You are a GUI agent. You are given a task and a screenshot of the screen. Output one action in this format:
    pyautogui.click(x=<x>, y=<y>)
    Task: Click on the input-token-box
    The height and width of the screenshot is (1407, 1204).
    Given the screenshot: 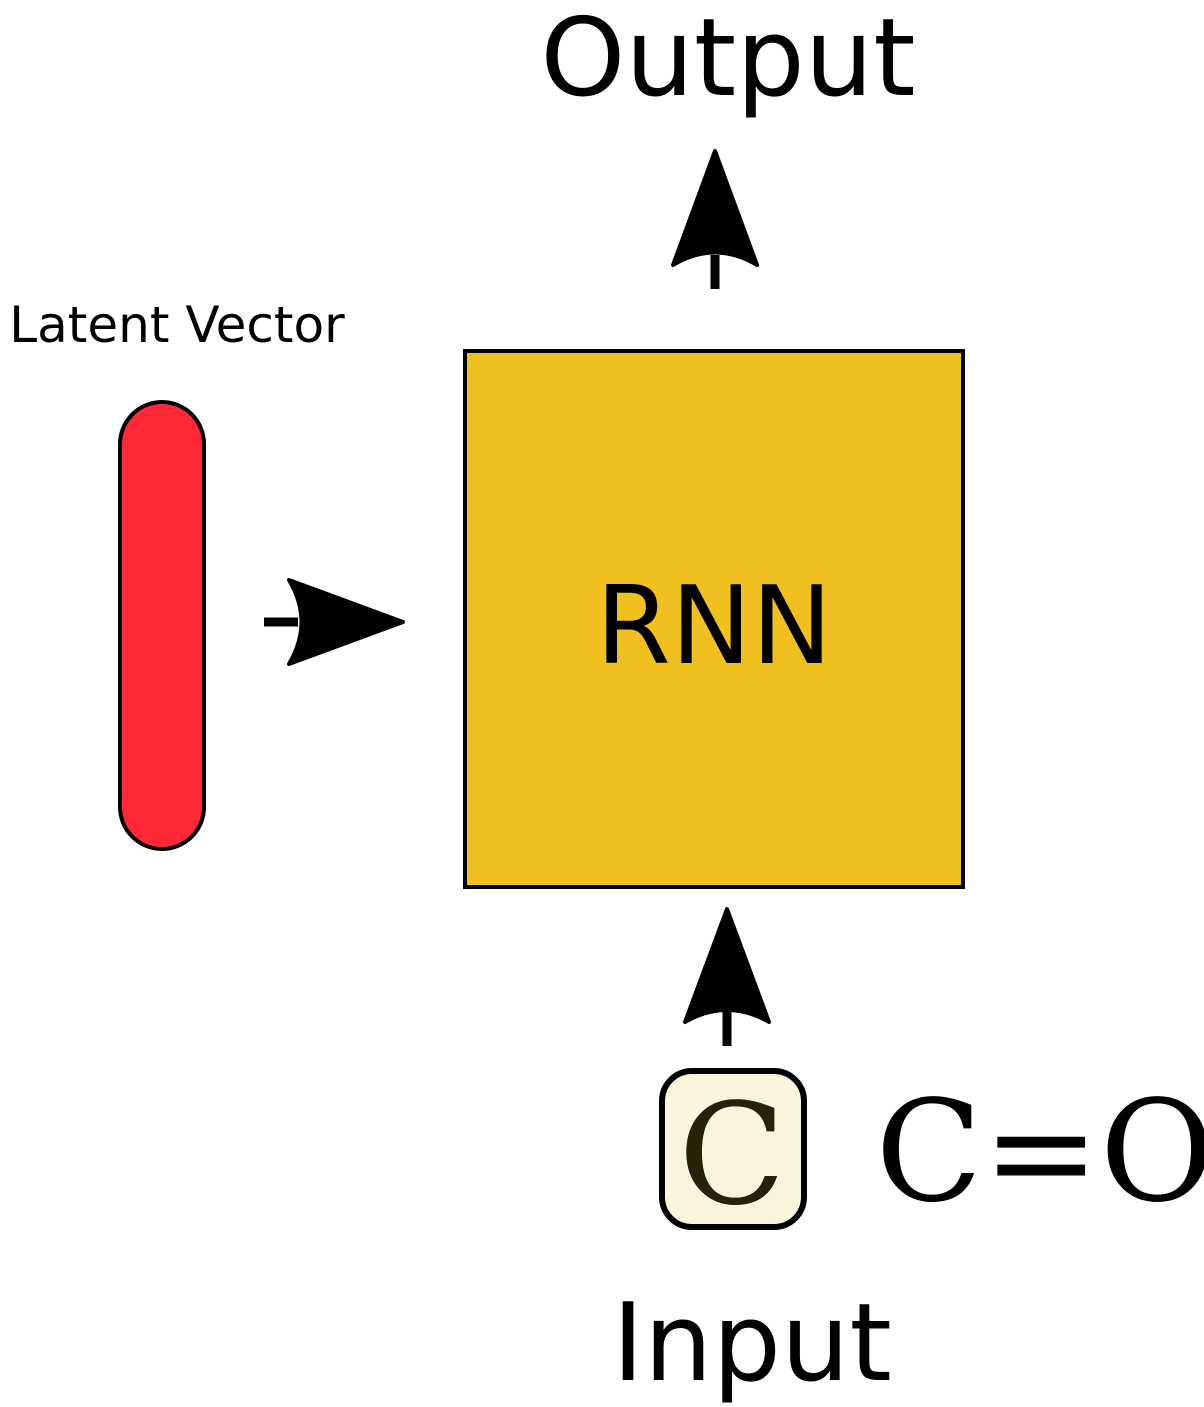 What is the action you would take?
    pyautogui.click(x=733, y=1149)
    